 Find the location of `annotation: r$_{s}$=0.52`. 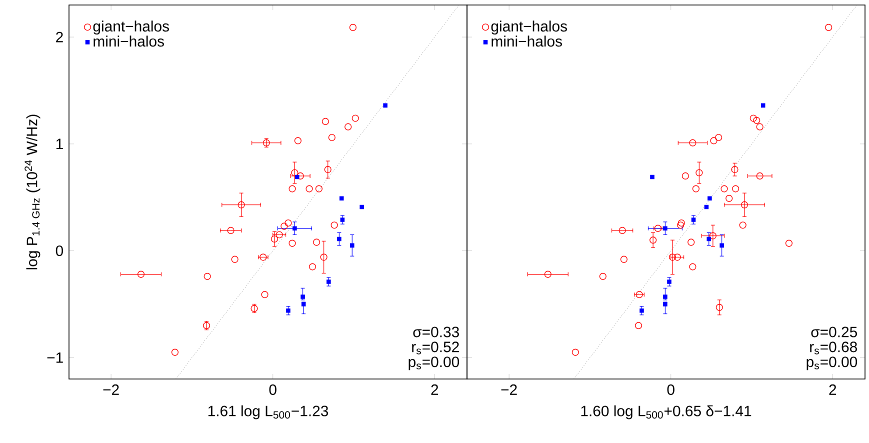

annotation: r$_{s}$=0.52 is located at coordinates (435, 348).